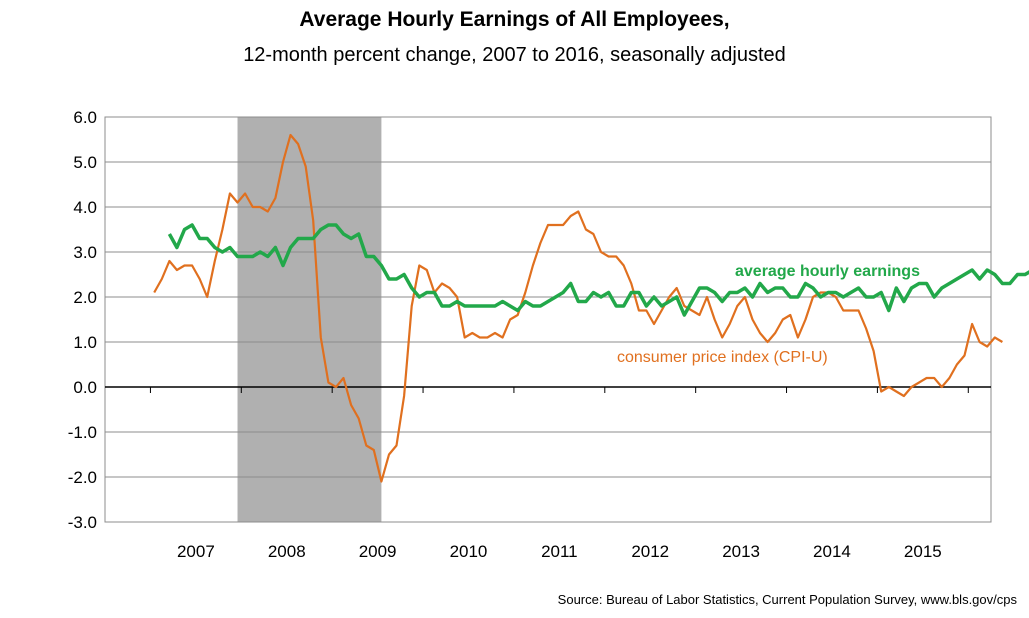  I want to click on y-tick-labels: 6.0 5.0 4.0 3.0 2.0 1.0 0.0 -1.0 -2.0 -3.0, so click(82, 320).